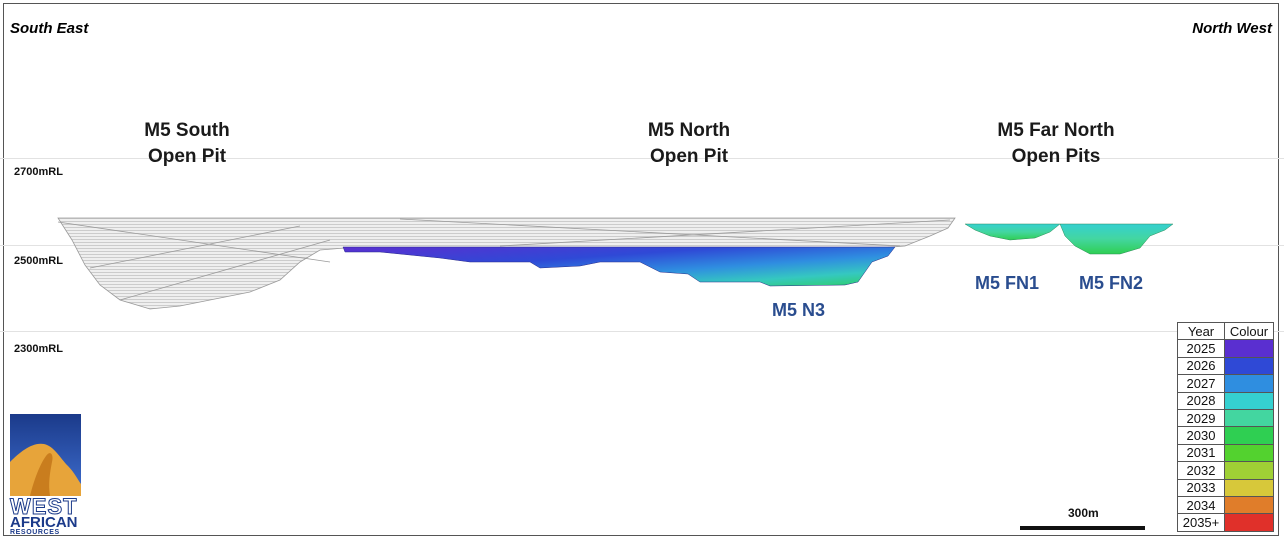 This screenshot has width=1284, height=539. What do you see at coordinates (1201, 453) in the screenshot?
I see `legend-year: 2031` at bounding box center [1201, 453].